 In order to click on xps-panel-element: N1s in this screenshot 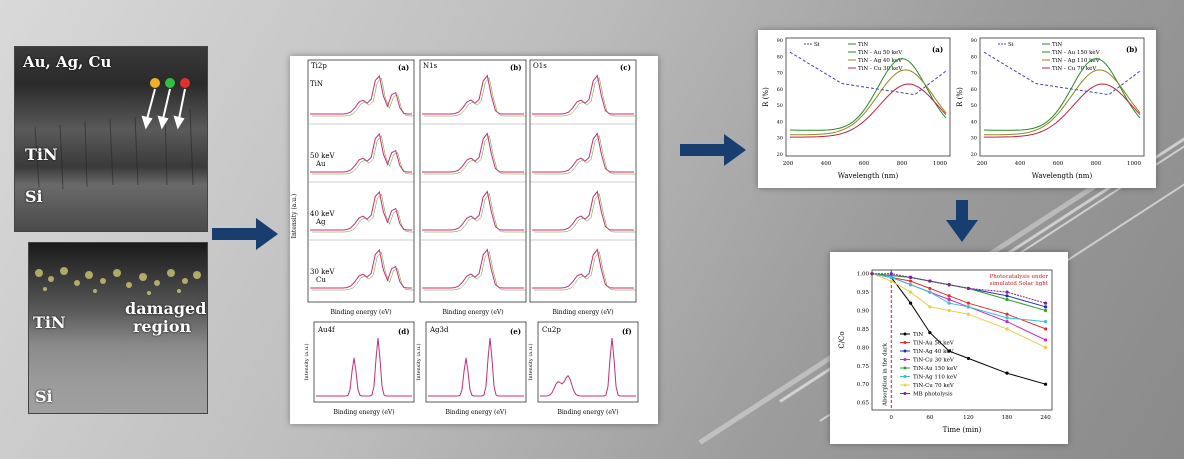, I will do `click(430, 66)`.